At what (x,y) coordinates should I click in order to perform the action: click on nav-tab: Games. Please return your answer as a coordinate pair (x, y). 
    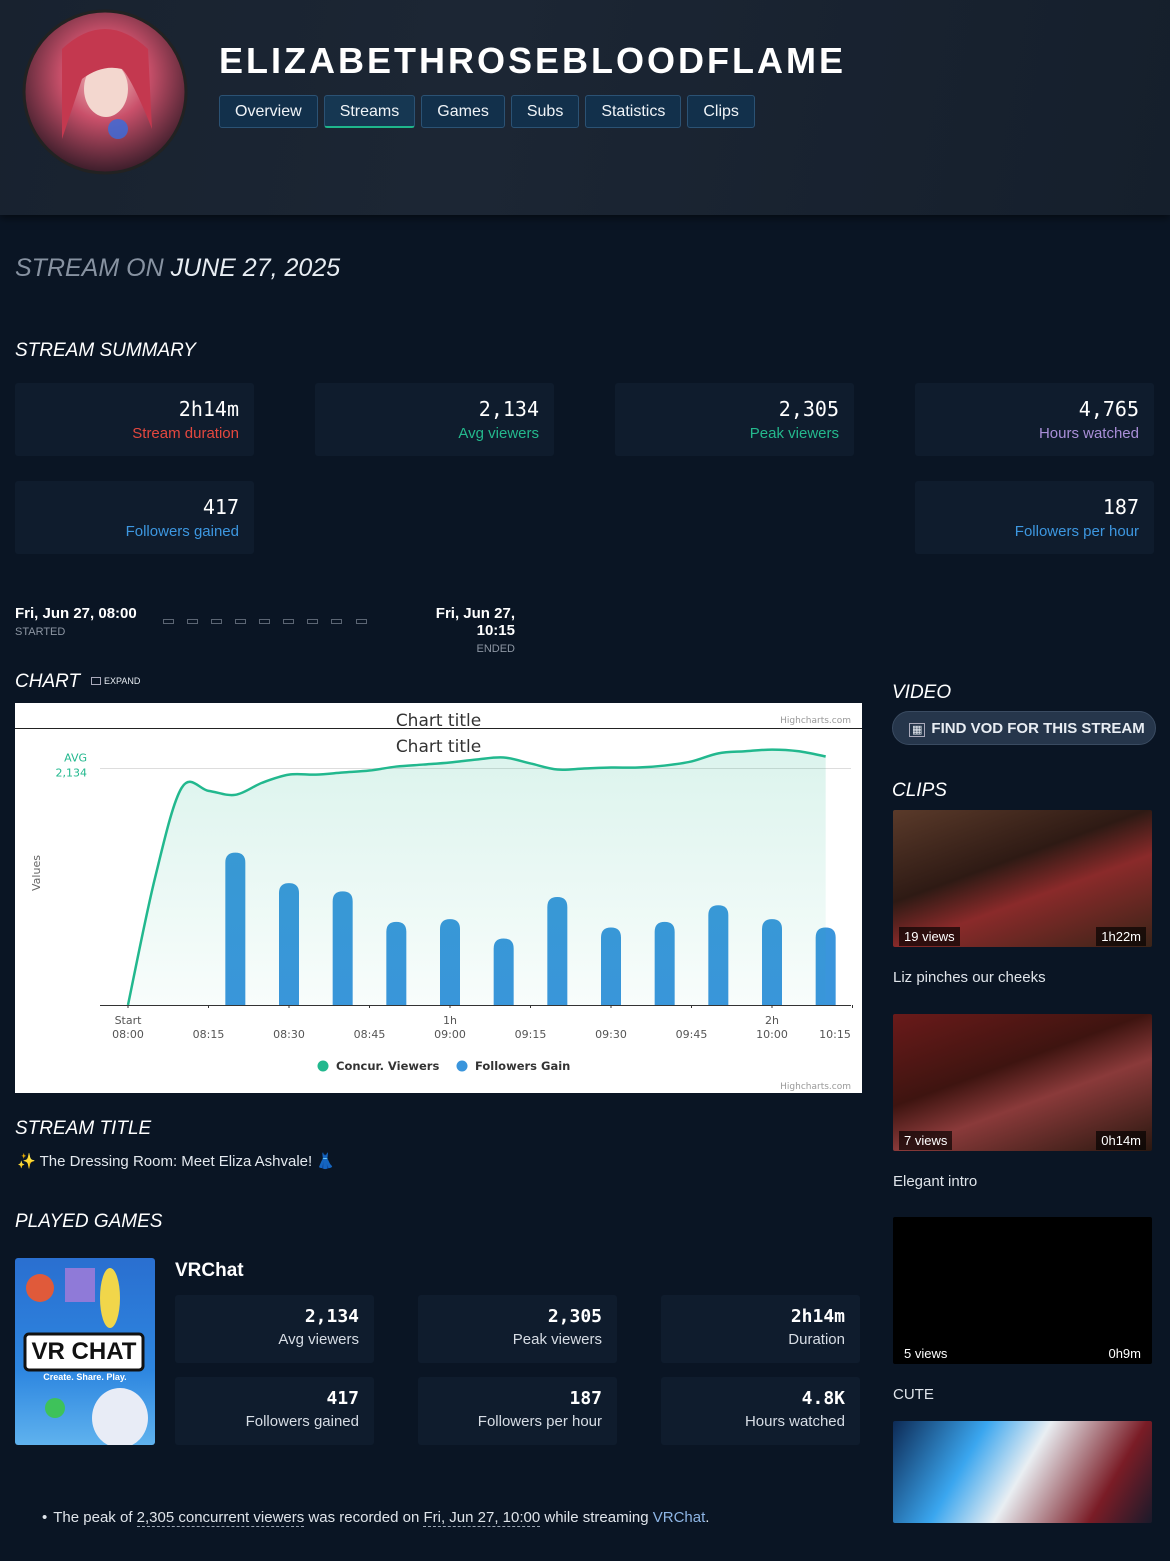
    Looking at the image, I should click on (463, 111).